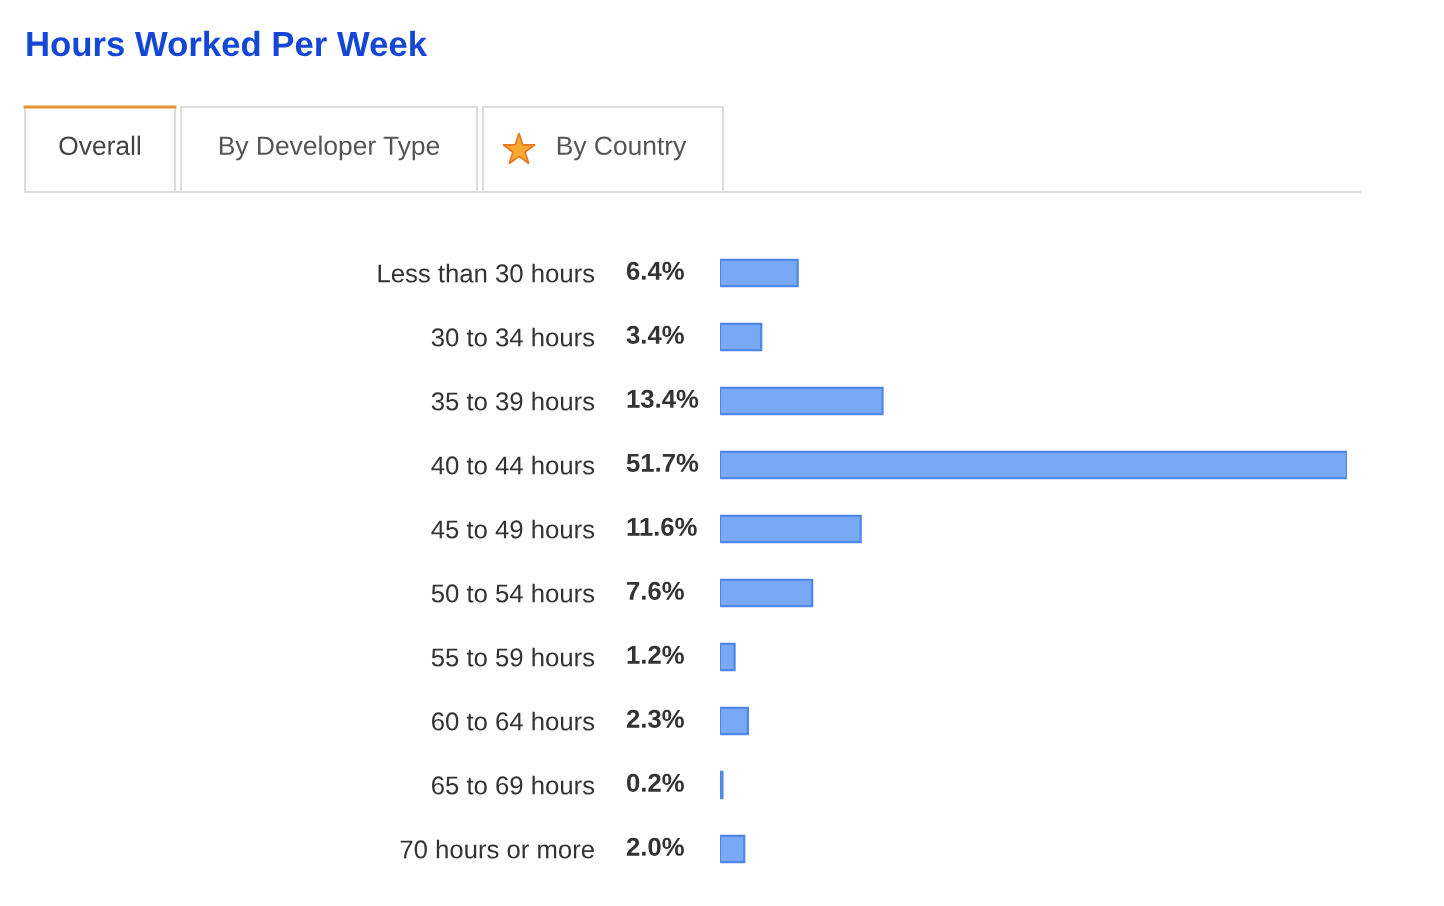  What do you see at coordinates (655, 846) in the screenshot?
I see `data-label: 2.0%` at bounding box center [655, 846].